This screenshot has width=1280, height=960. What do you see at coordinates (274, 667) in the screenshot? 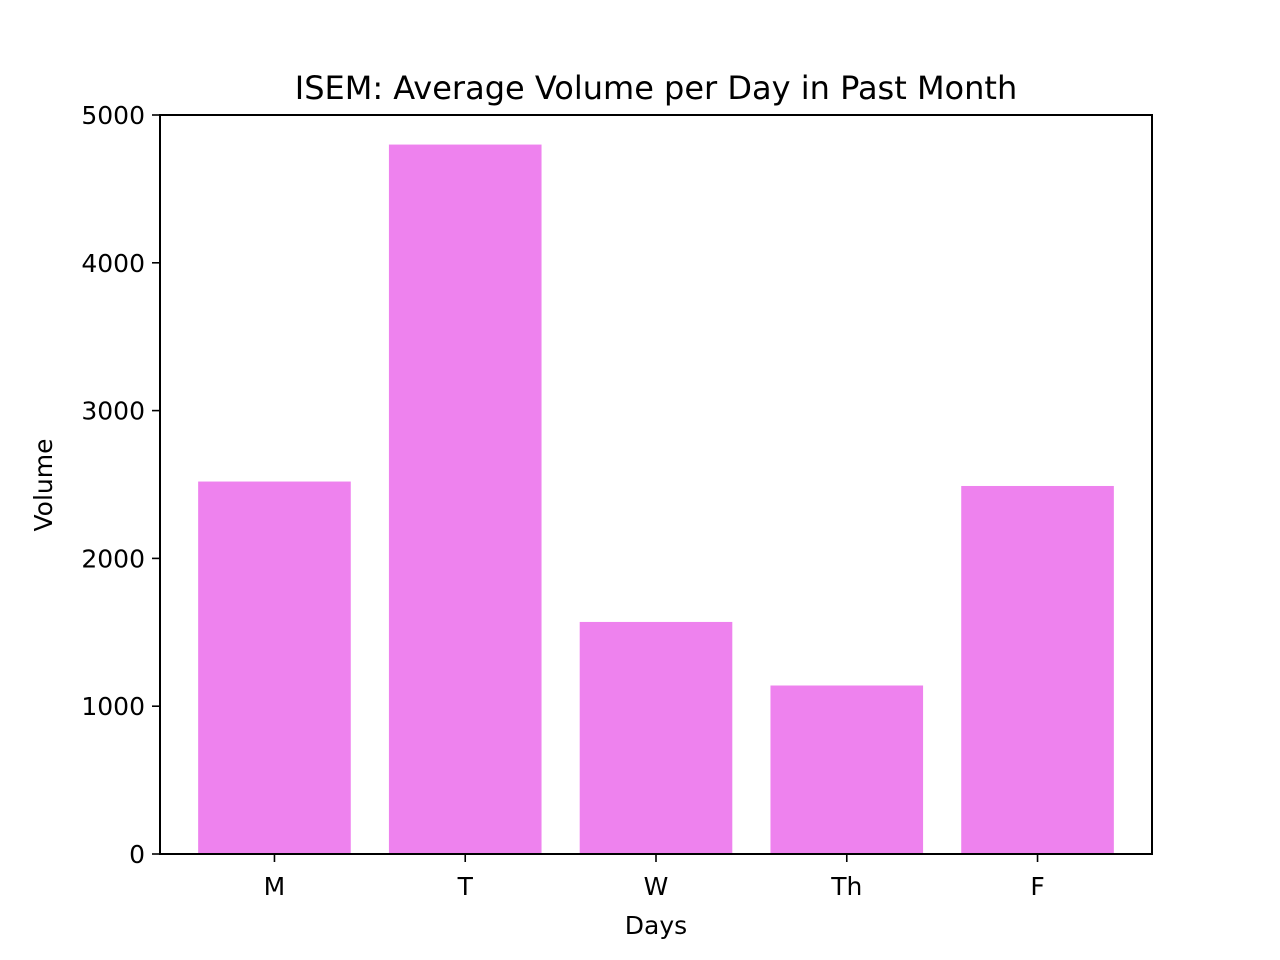
I see `bar-m` at bounding box center [274, 667].